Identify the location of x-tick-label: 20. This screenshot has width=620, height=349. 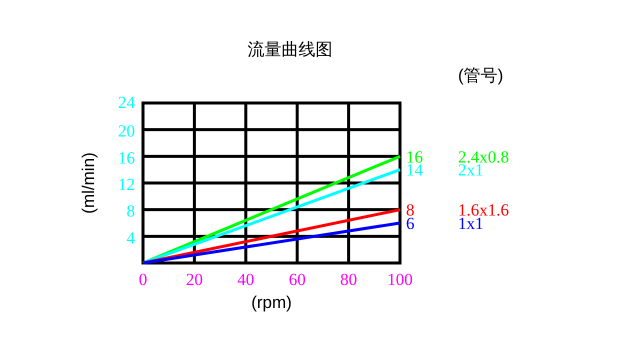
(194, 279).